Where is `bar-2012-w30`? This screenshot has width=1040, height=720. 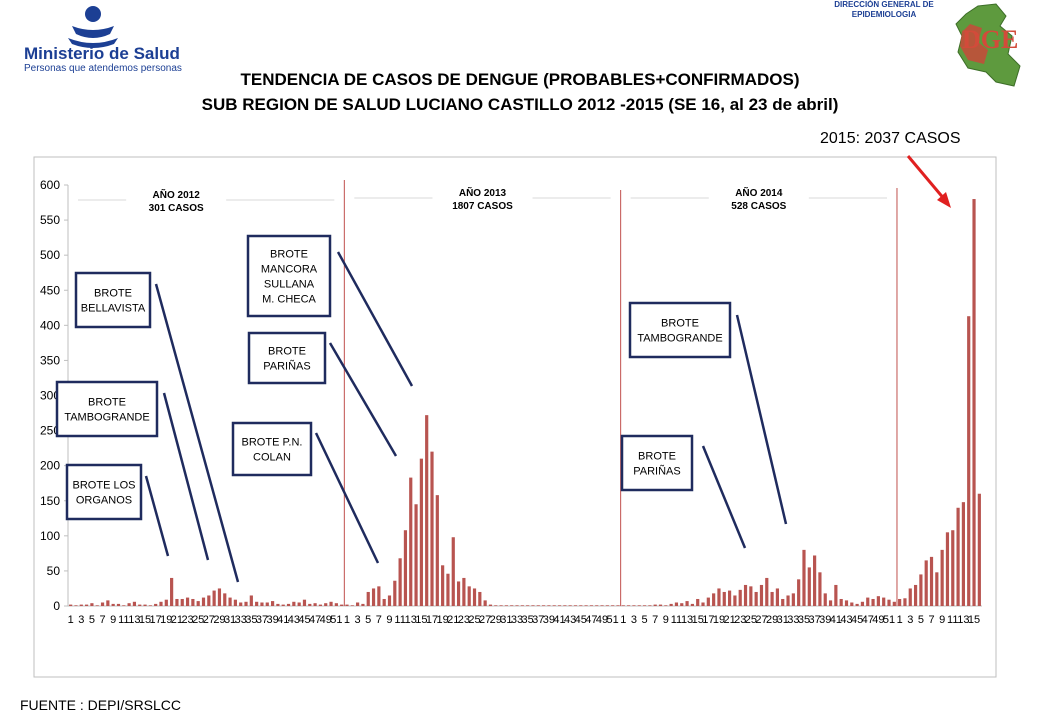
bar-2012-w30 is located at coordinates (225, 599).